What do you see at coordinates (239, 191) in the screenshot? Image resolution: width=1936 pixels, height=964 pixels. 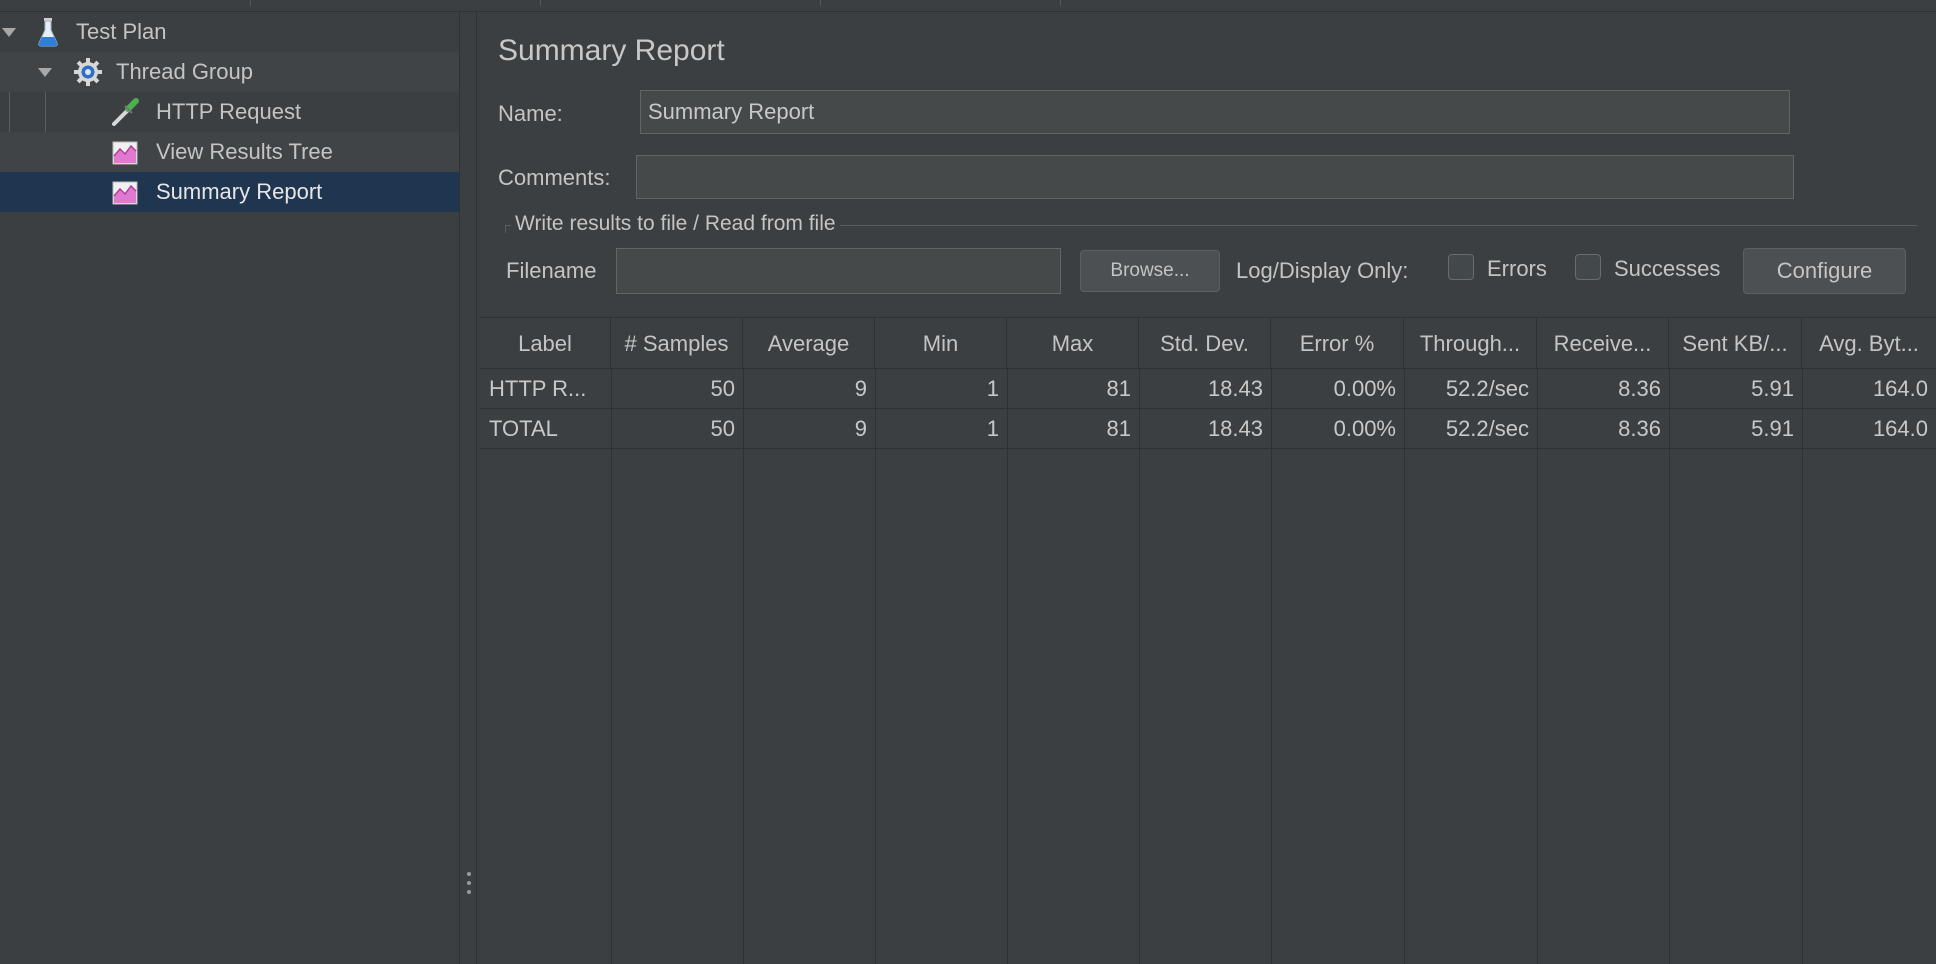 I see `tree-item-label: Summary Report` at bounding box center [239, 191].